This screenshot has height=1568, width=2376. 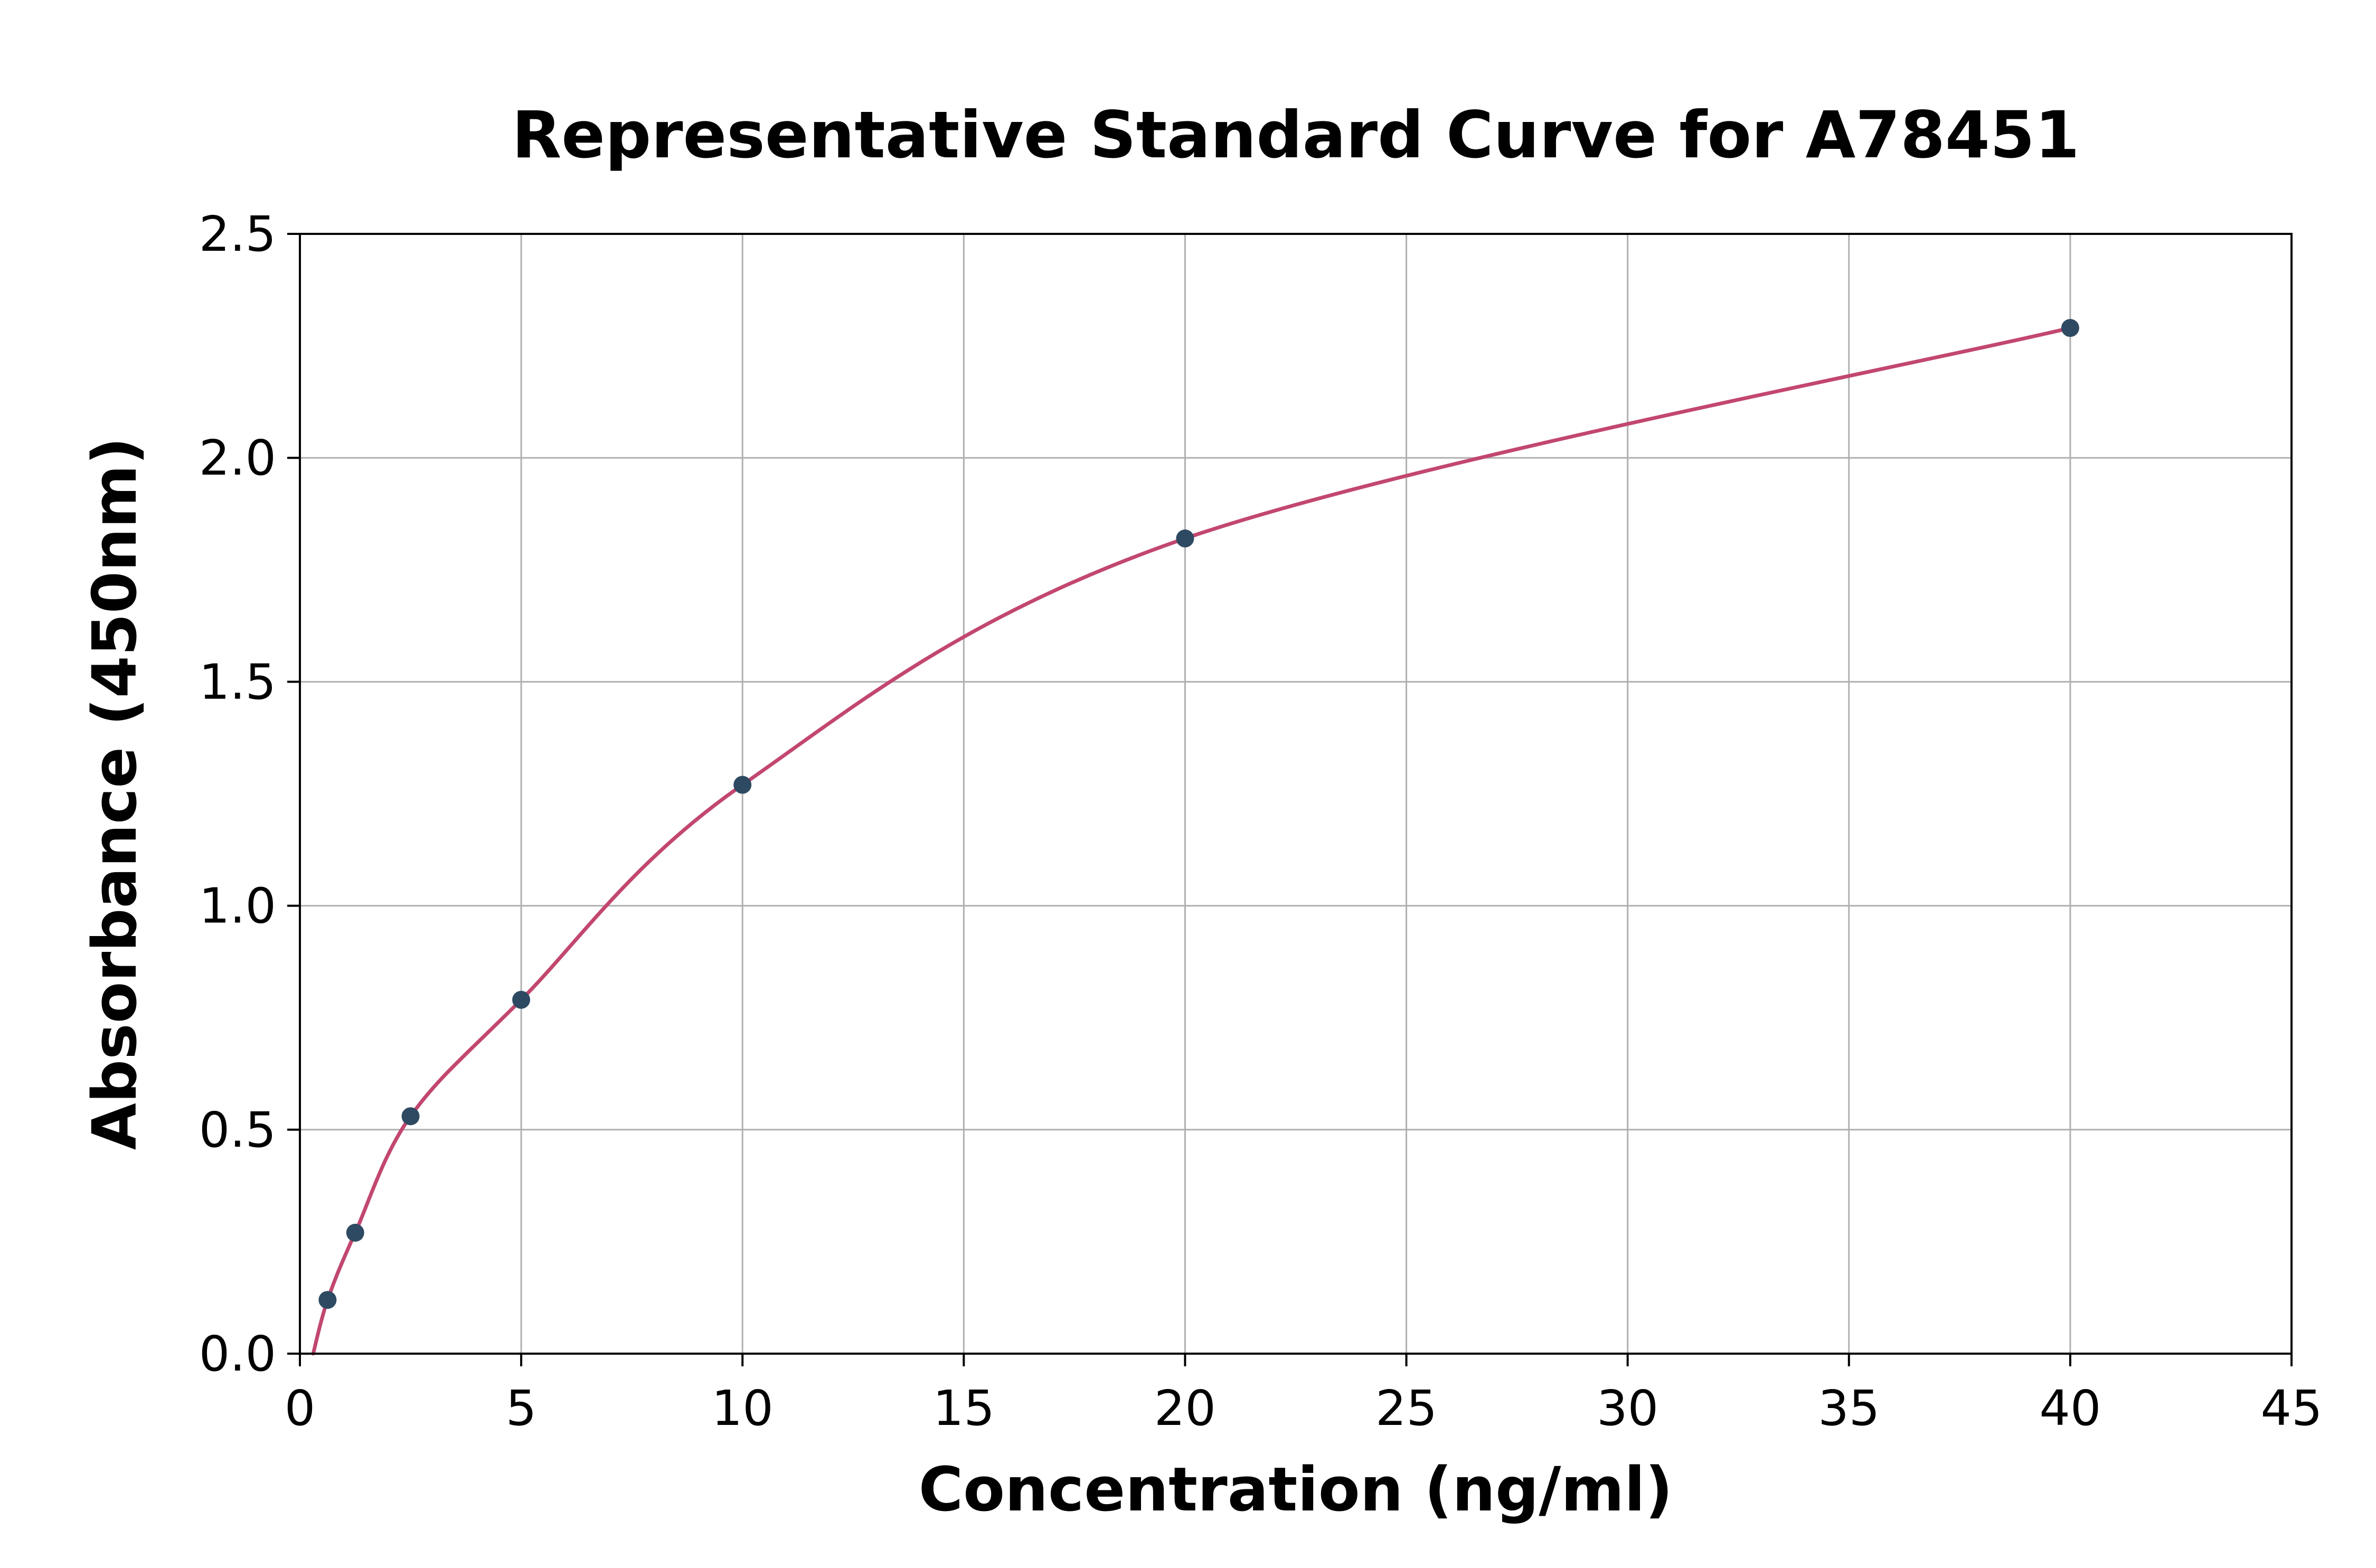 I want to click on x-tick-label: 30, so click(x=1628, y=1408).